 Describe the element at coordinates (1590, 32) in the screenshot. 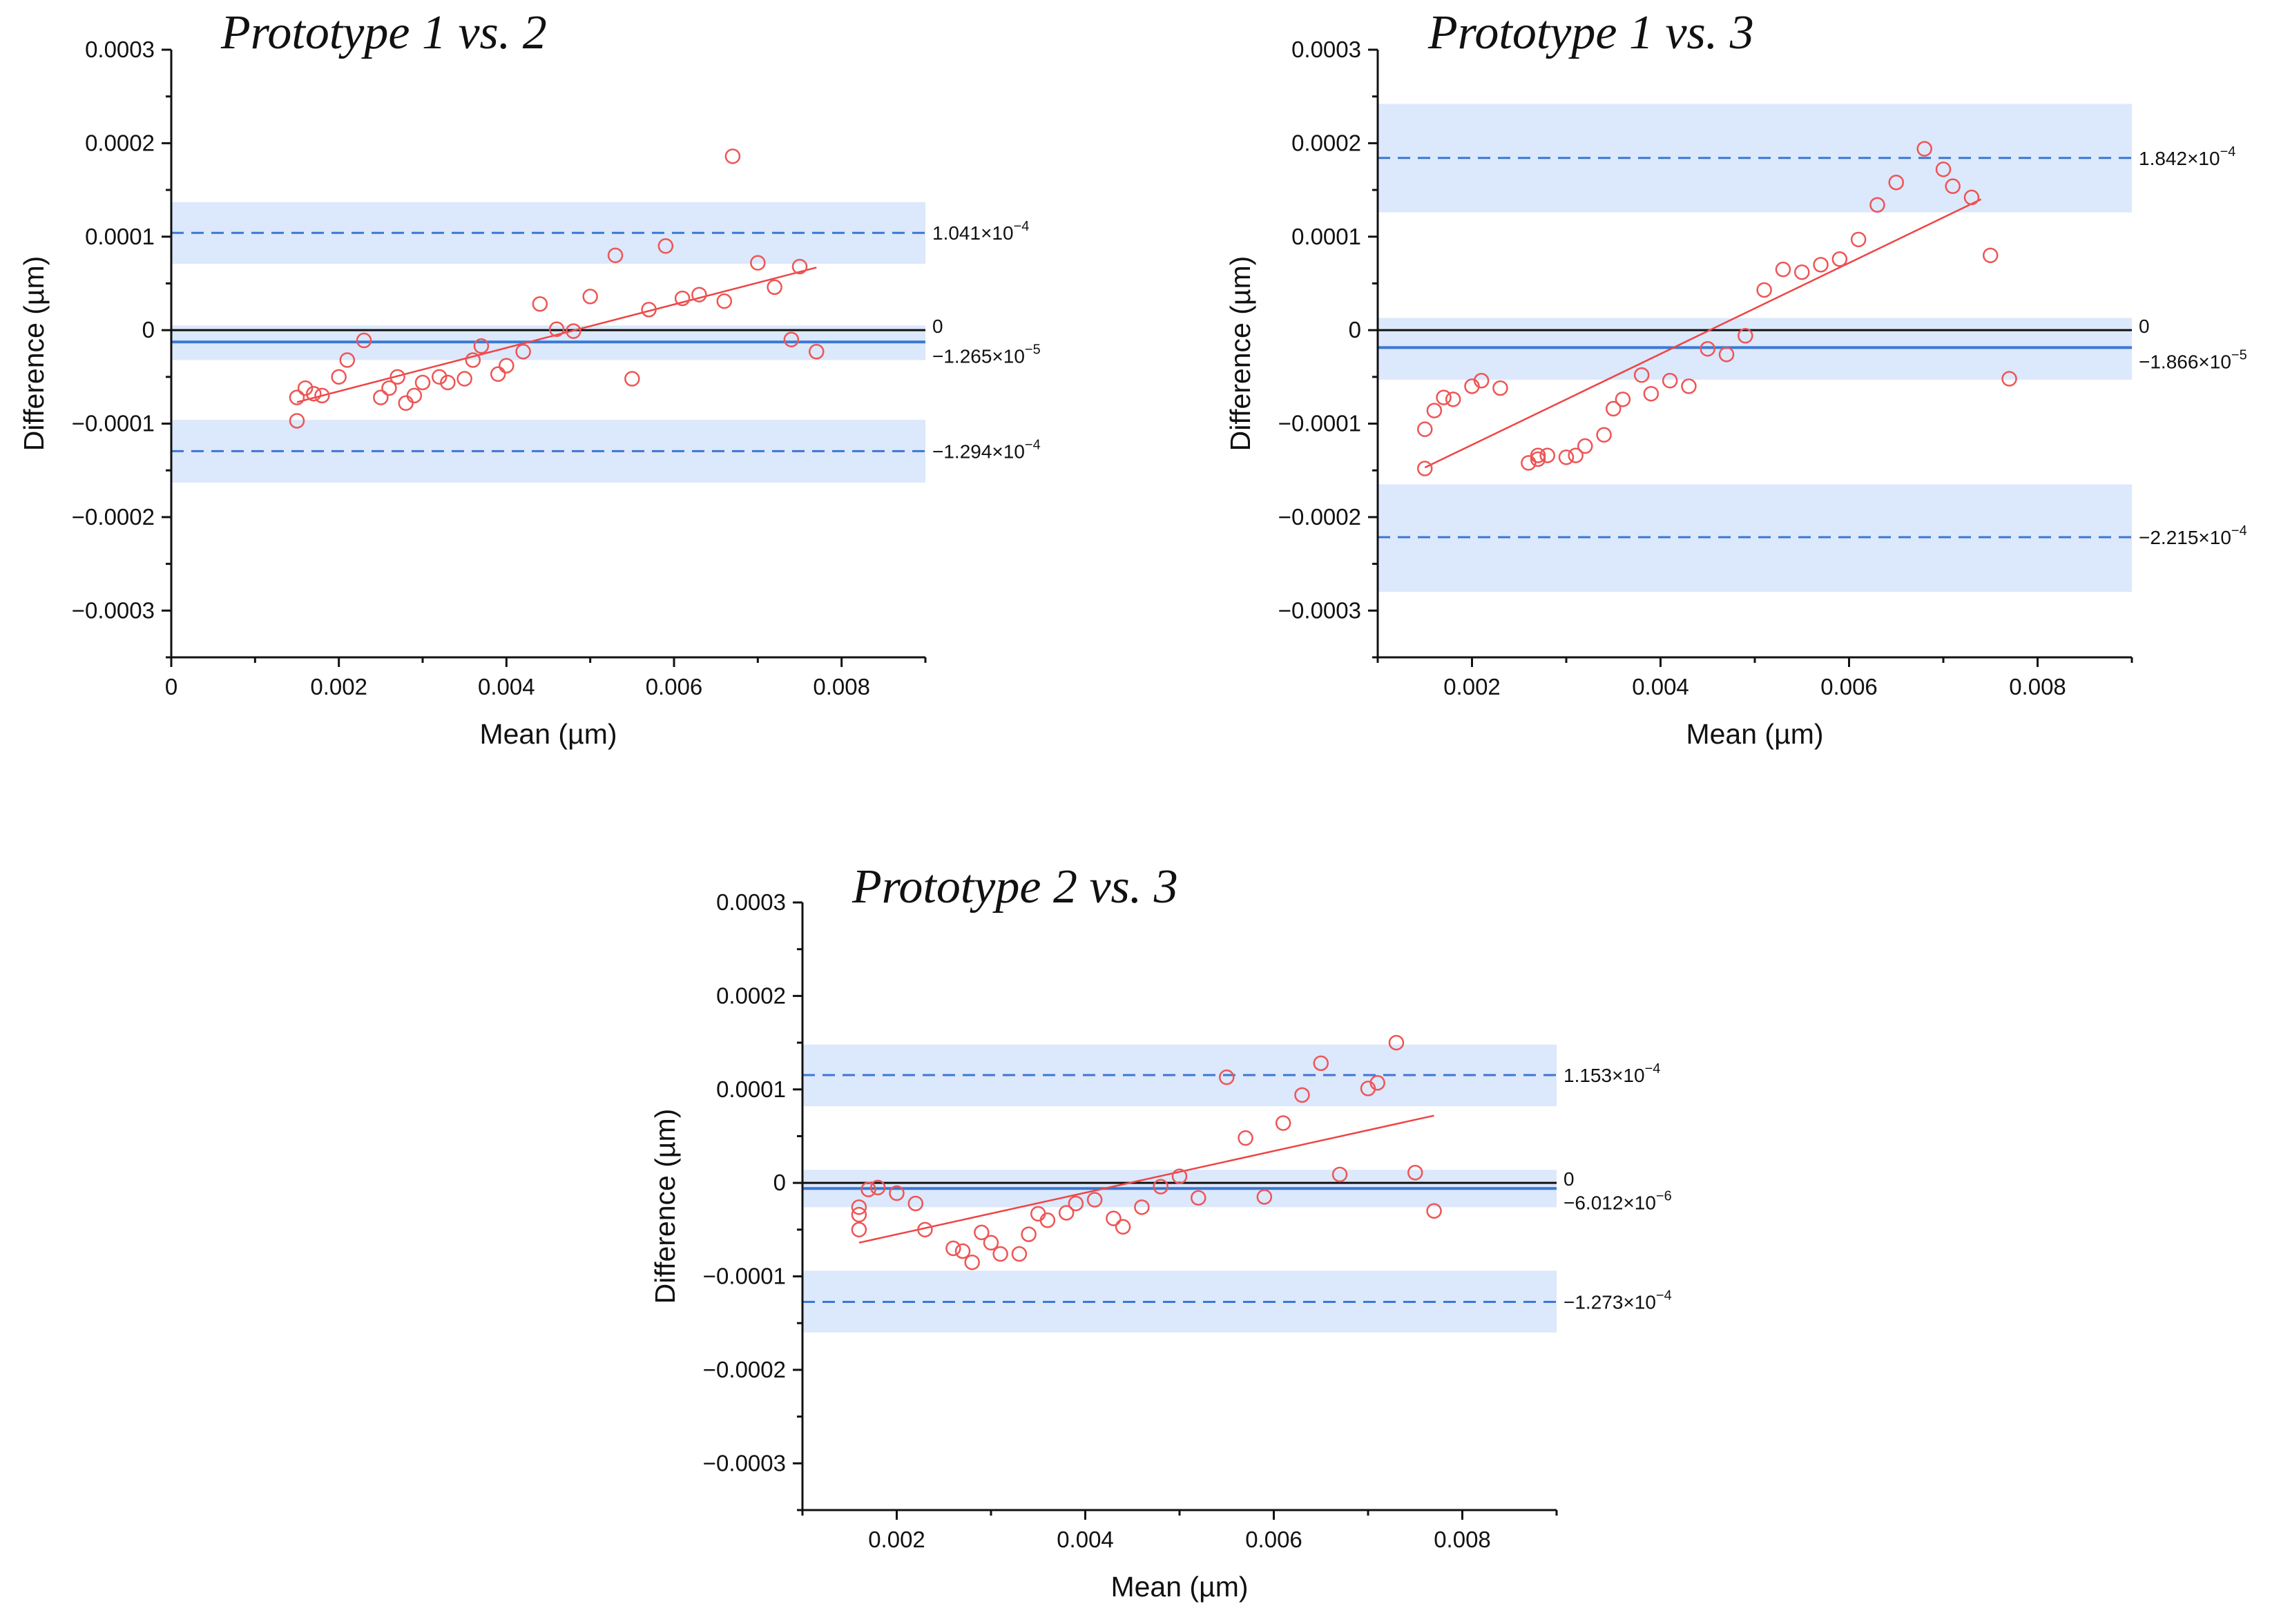

I see `chart-title: Prototype 1 vs. 3` at that location.